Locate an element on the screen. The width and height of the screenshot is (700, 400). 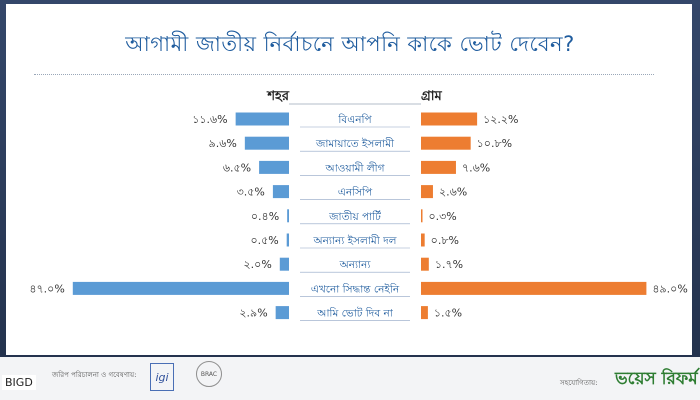
legend-rural: গ্রাম is located at coordinates (432, 96).